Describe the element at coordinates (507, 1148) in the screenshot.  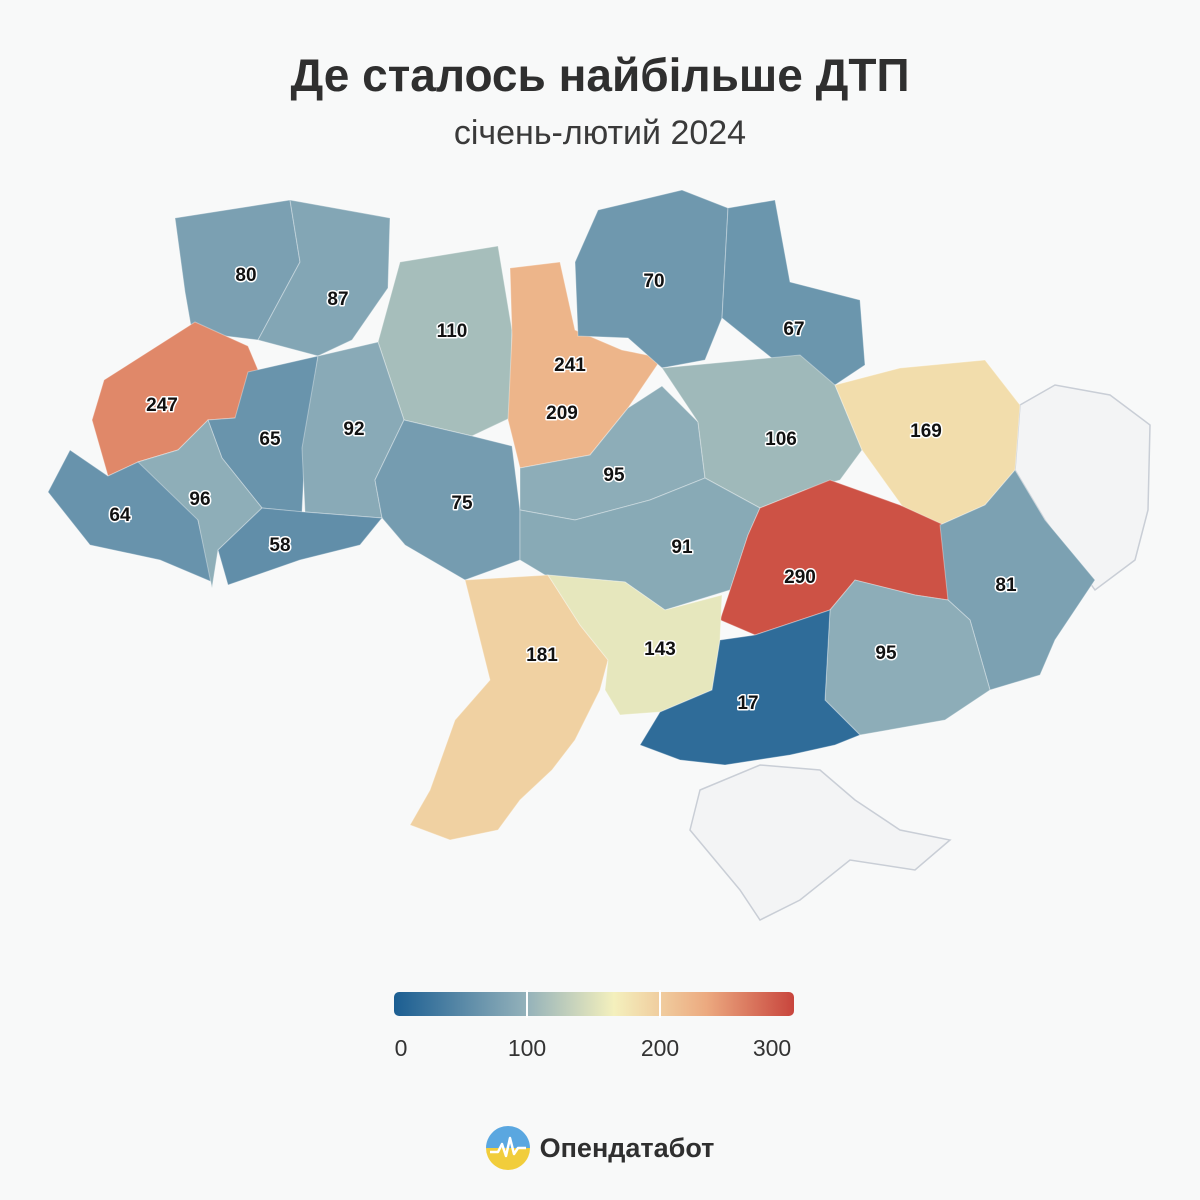
I see `opendatabot-logo-icon` at that location.